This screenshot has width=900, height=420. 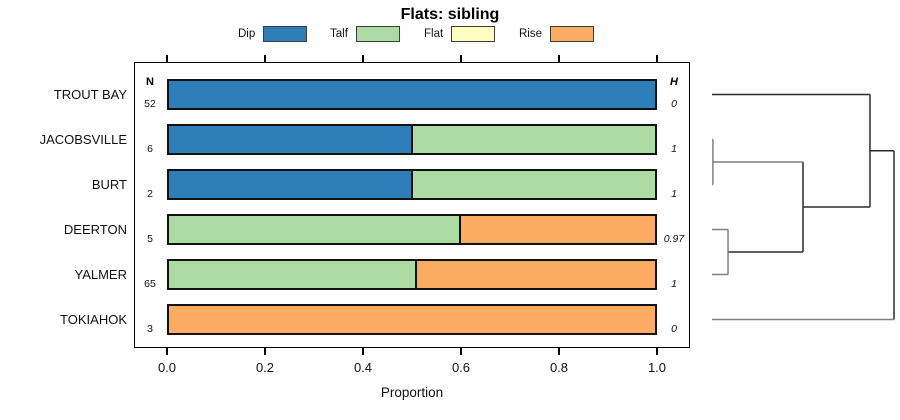 I want to click on x-tick-label: 0.0, so click(x=167, y=367).